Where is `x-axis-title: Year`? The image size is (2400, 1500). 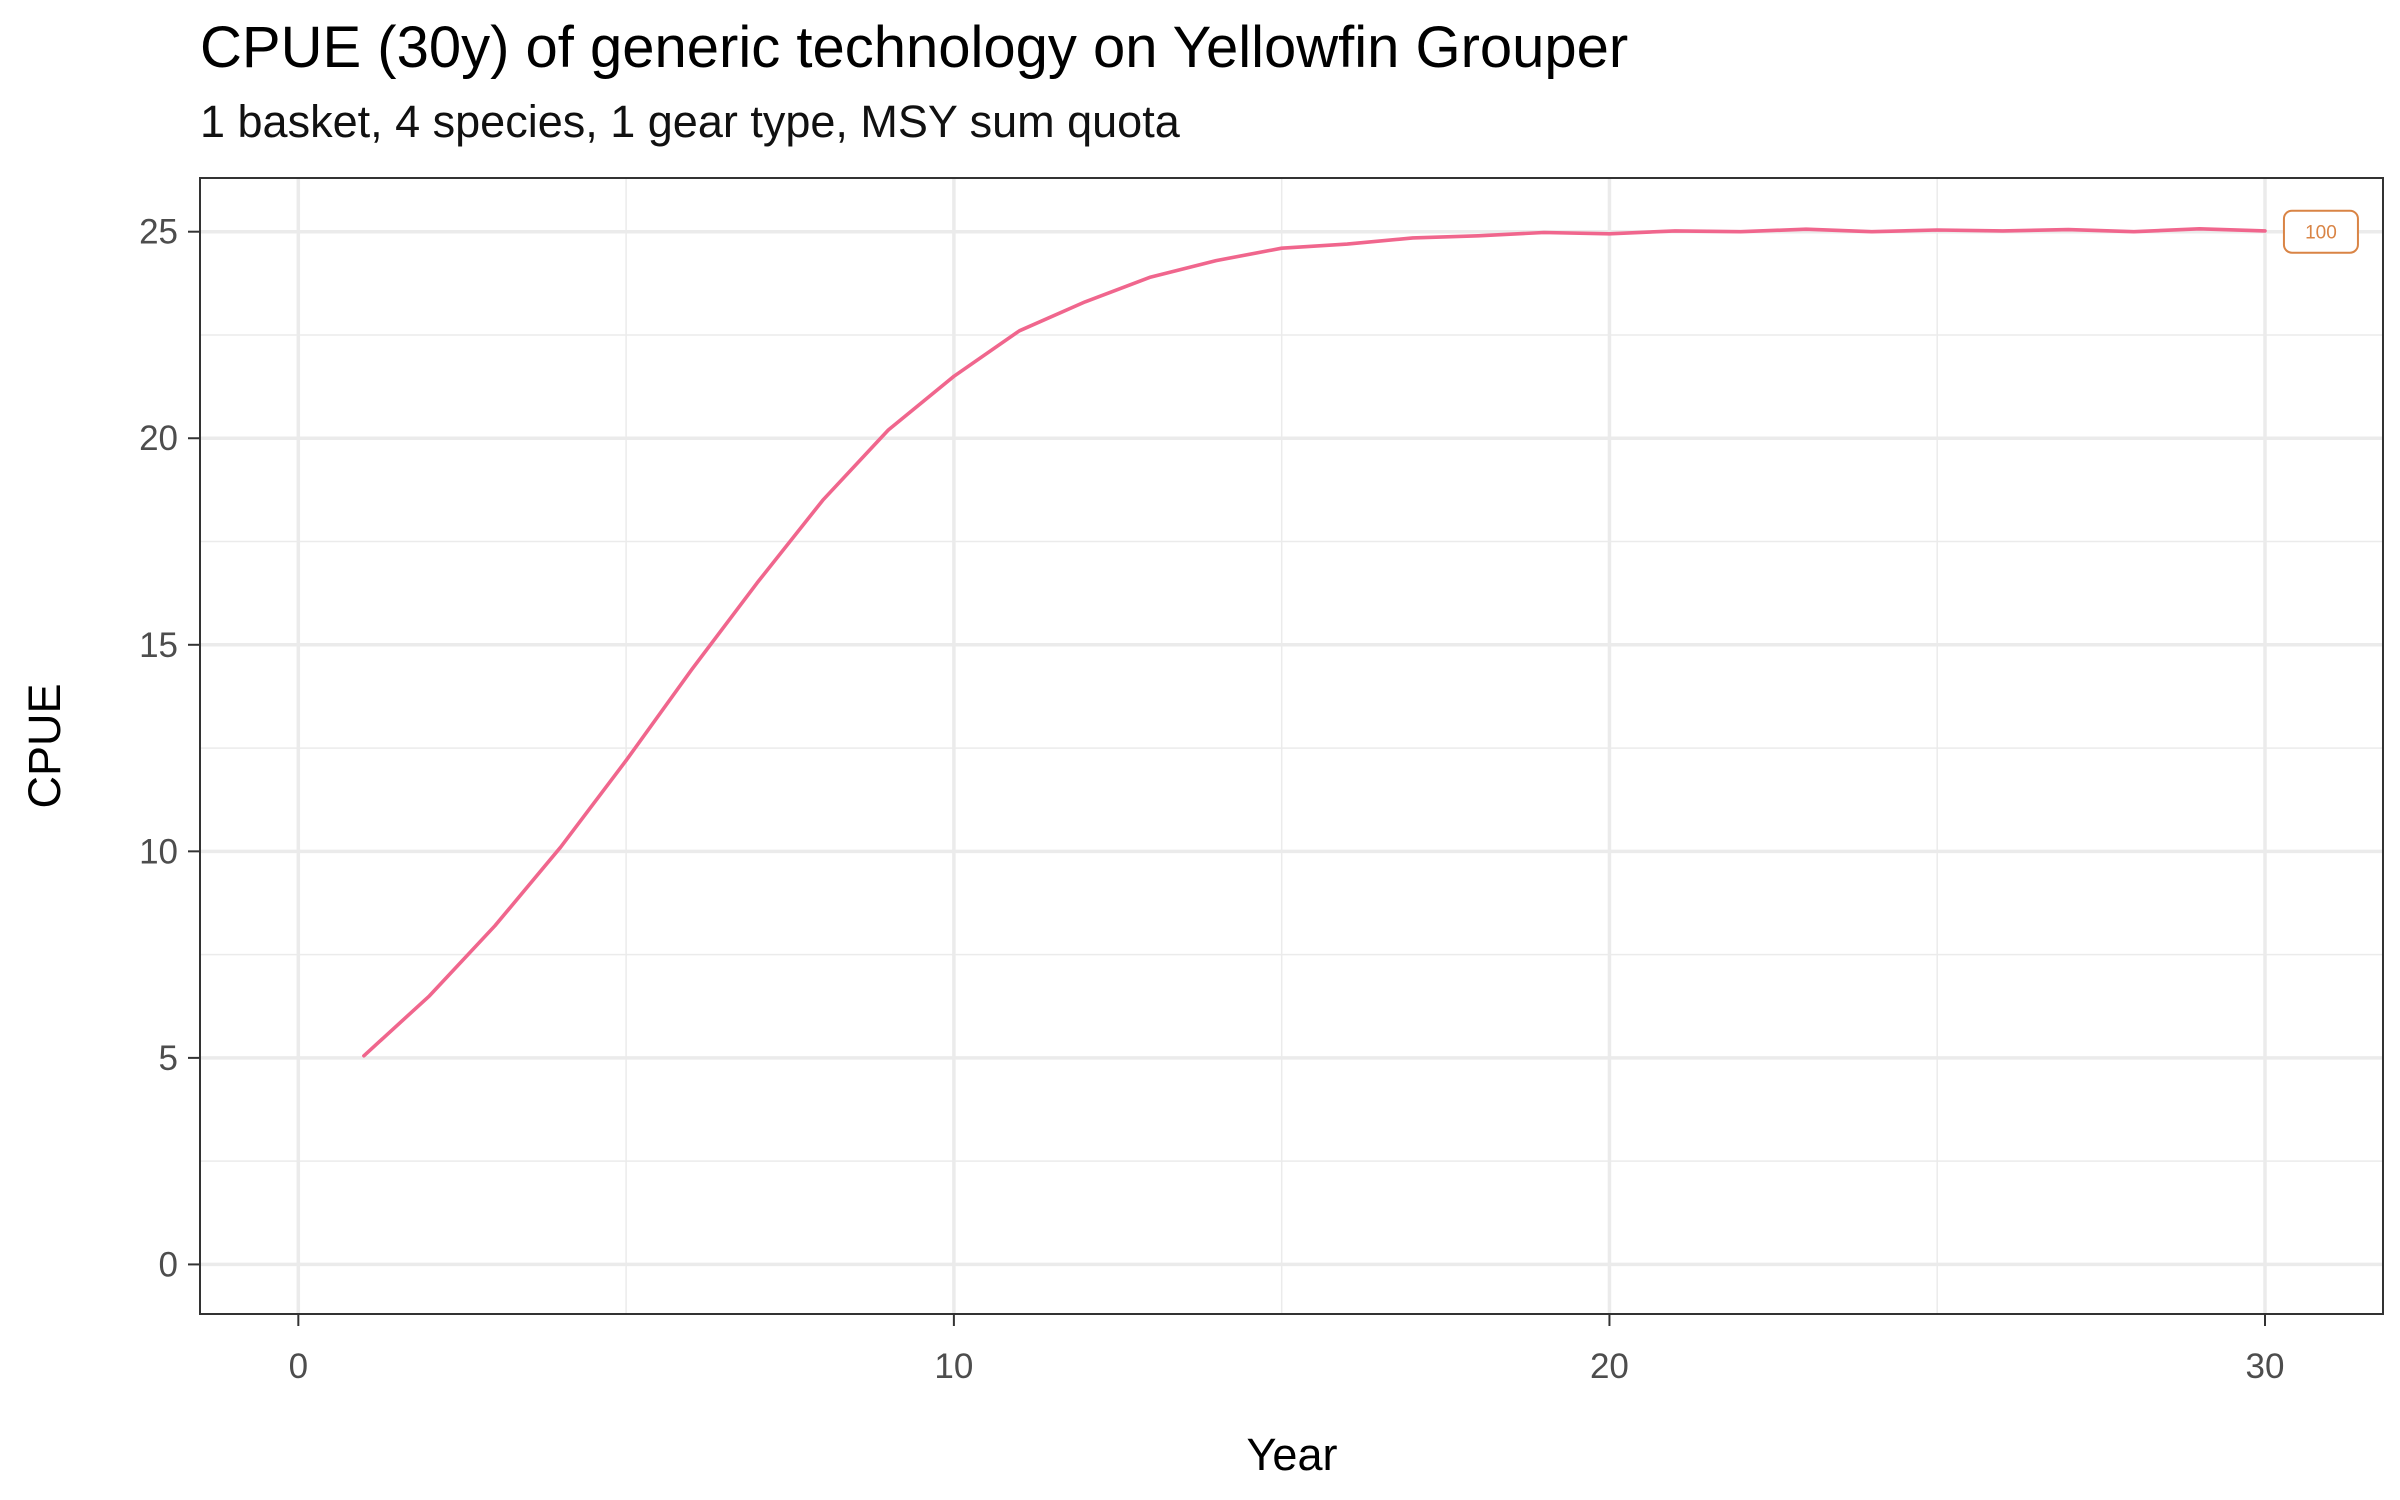
x-axis-title: Year is located at coordinates (1292, 1454).